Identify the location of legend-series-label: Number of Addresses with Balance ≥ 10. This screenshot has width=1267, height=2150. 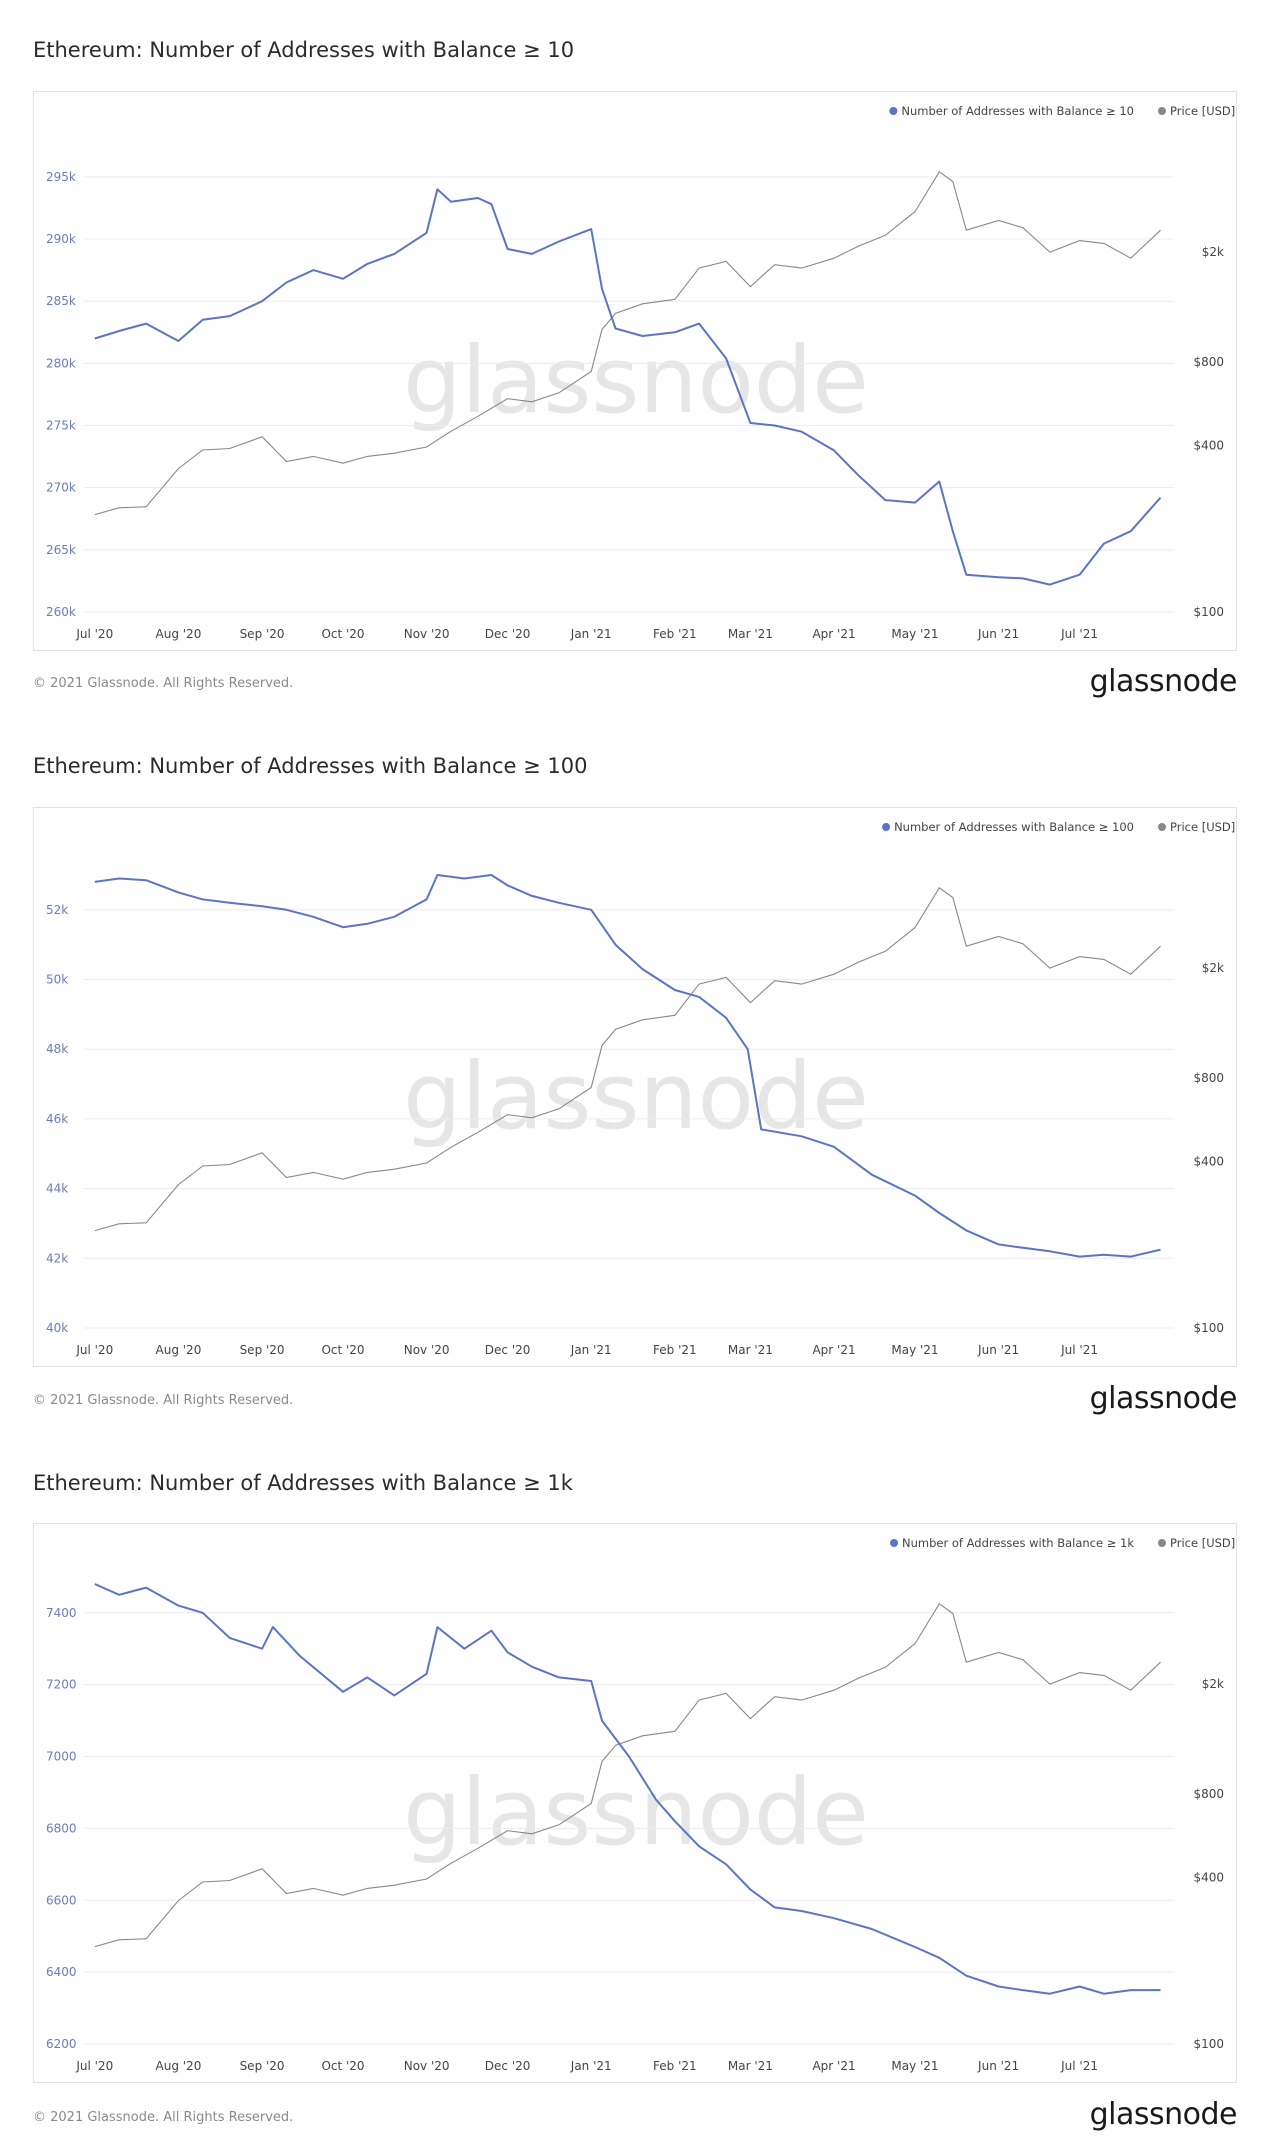
(1017, 111).